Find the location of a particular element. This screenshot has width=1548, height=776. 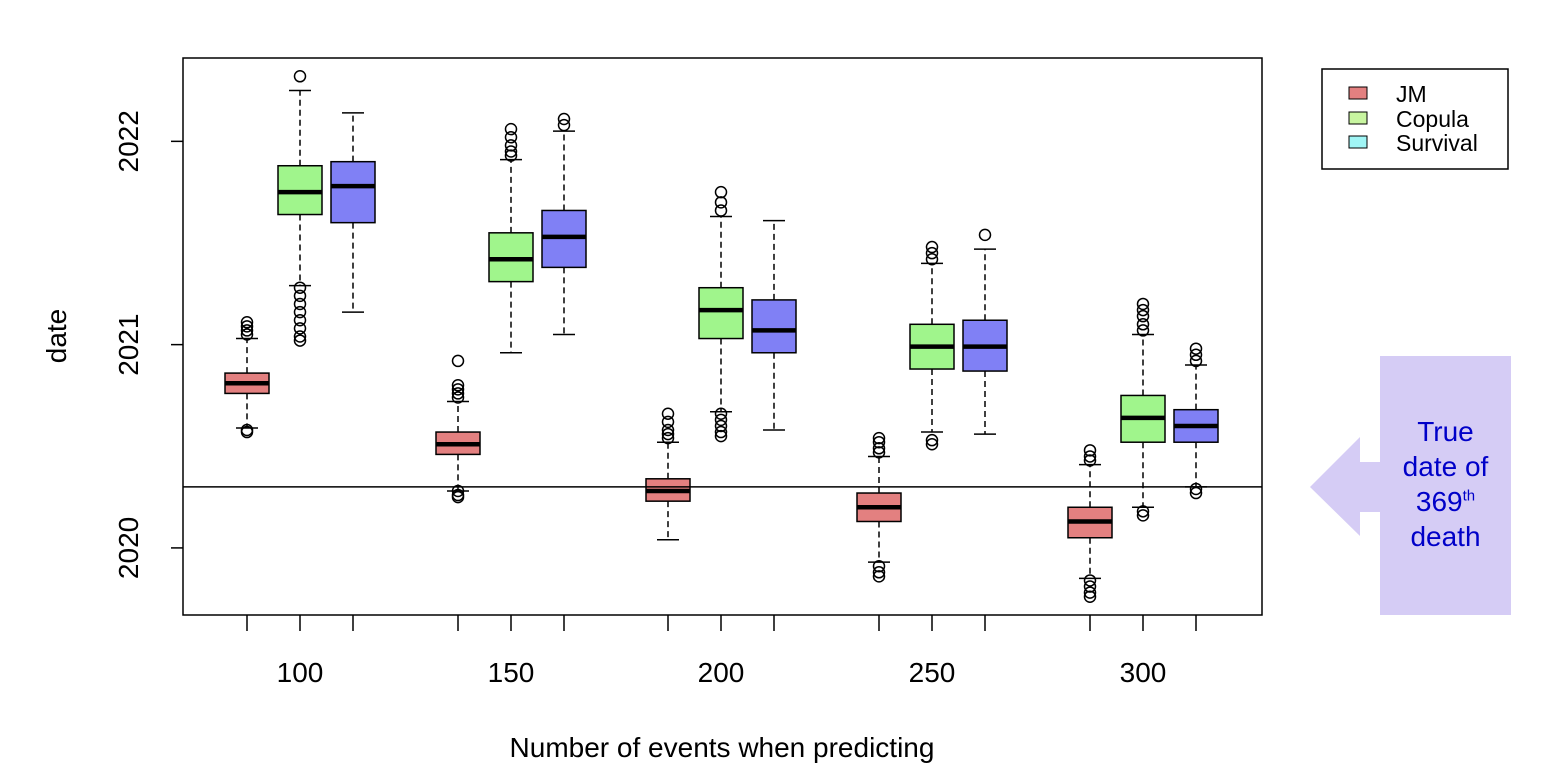

legend: JM Copula Survival is located at coordinates (1415, 119).